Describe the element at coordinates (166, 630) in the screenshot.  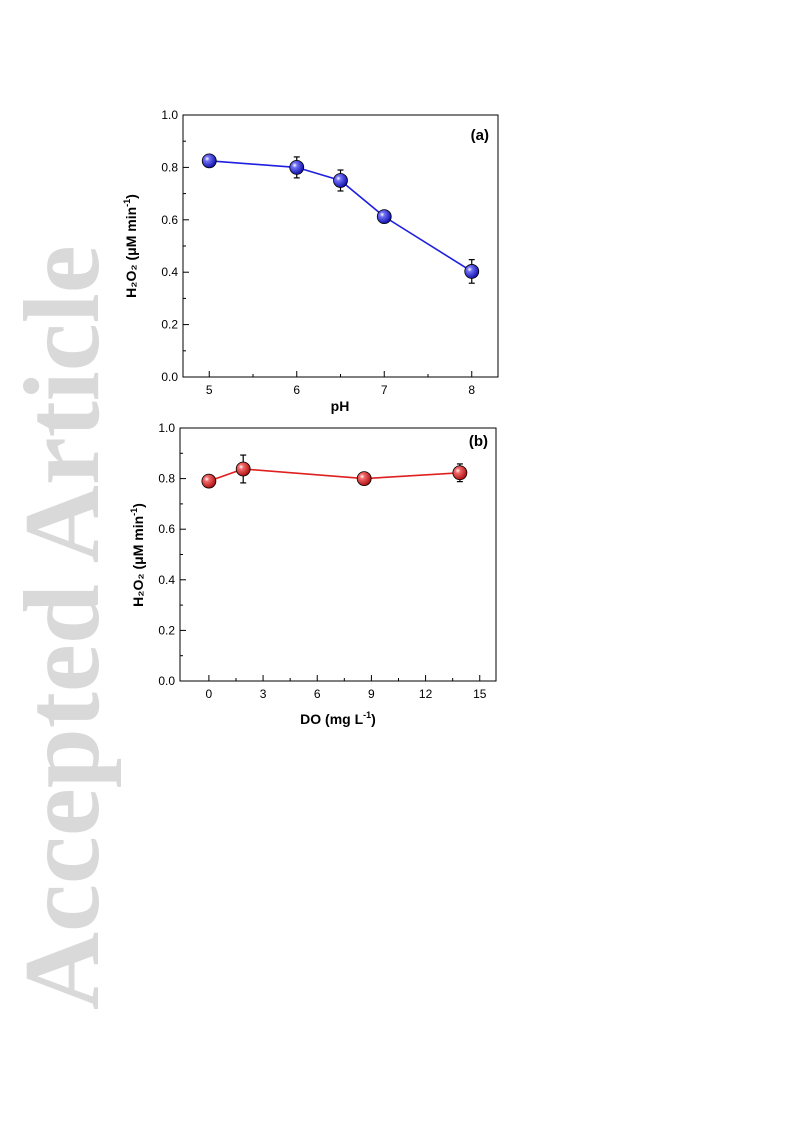
I see `y-tick-label-b-1: 0.2` at that location.